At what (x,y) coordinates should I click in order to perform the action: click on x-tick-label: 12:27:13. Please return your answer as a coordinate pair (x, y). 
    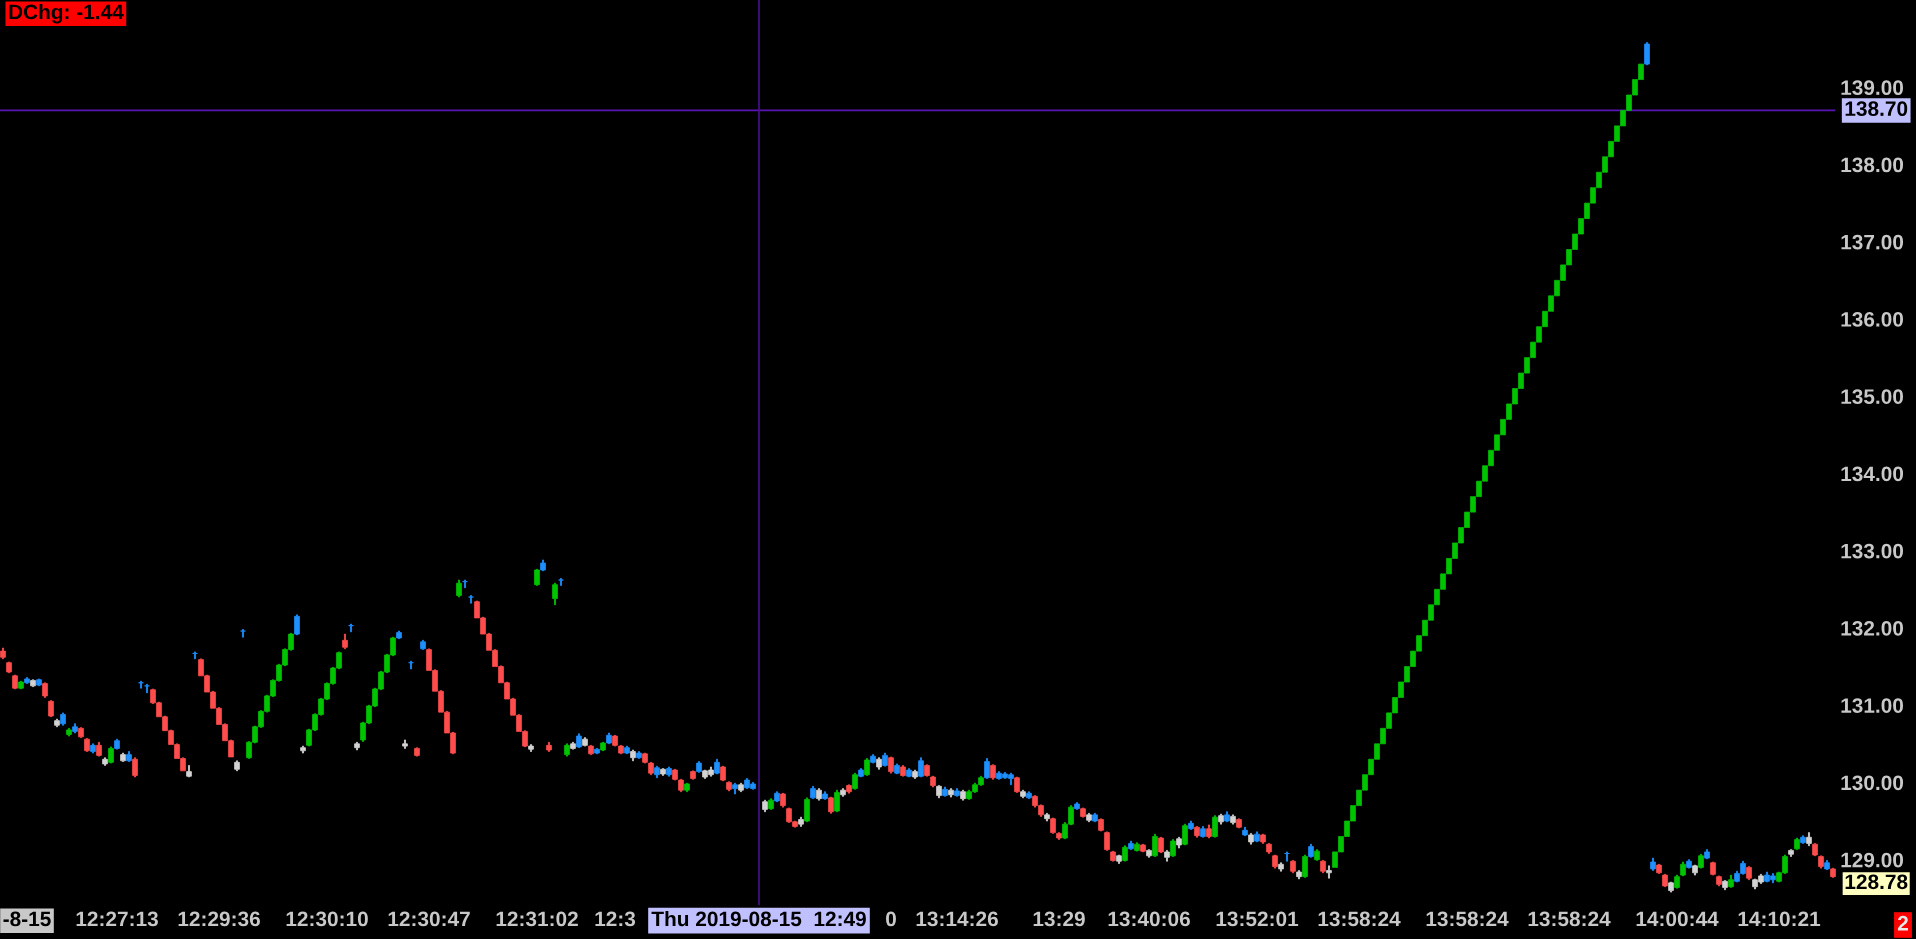
    Looking at the image, I should click on (117, 919).